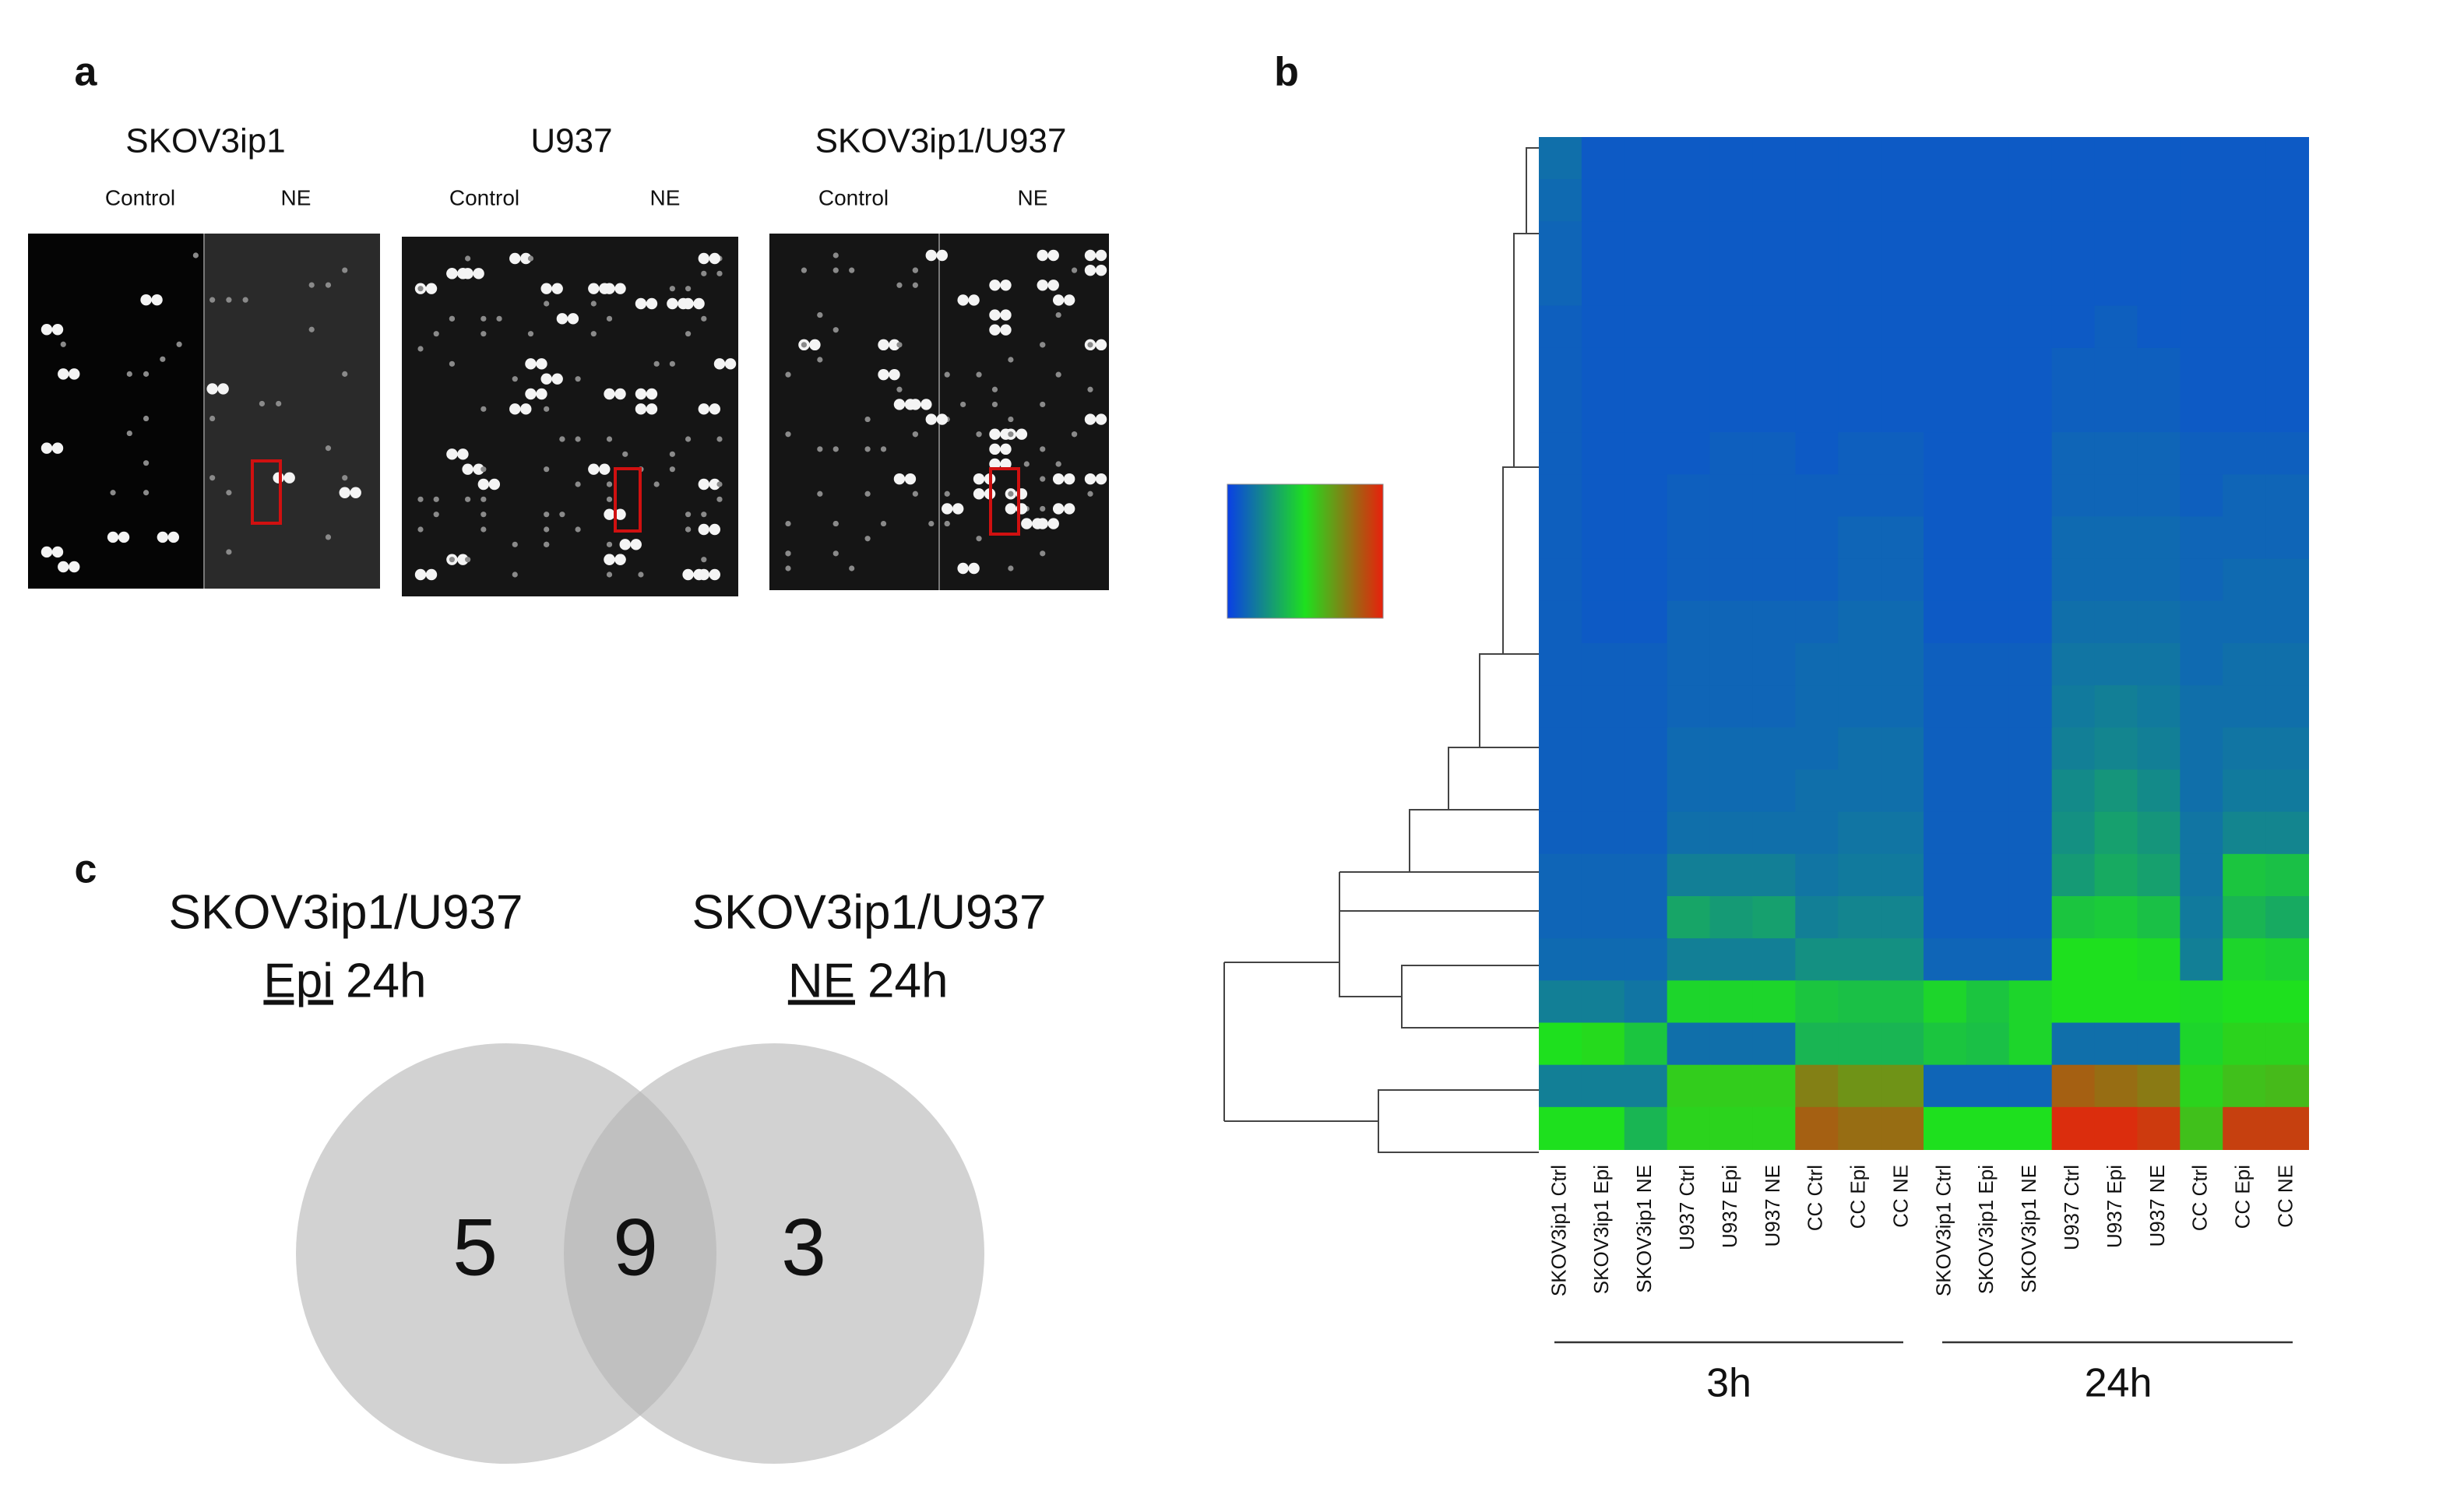  Describe the element at coordinates (2118, 1384) in the screenshot. I see `group-label: 24h` at that location.